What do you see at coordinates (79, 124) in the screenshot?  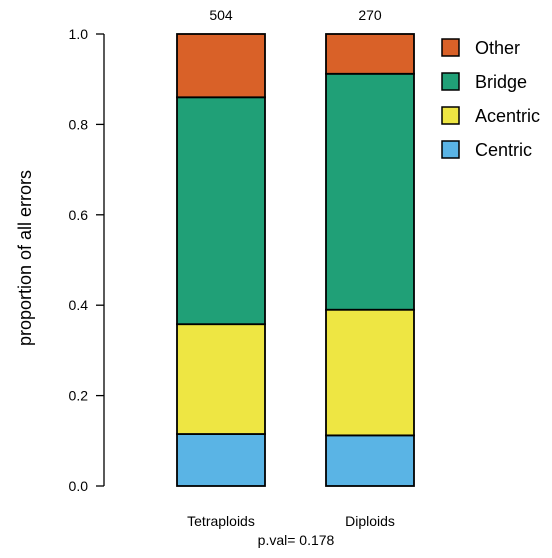 I see `y-tick-label: 0.8` at bounding box center [79, 124].